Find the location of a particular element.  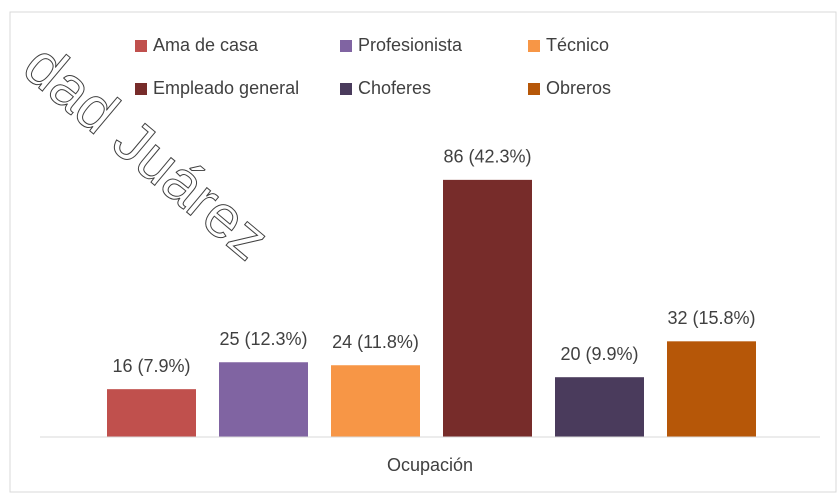

legend-label: Choferes is located at coordinates (394, 88).